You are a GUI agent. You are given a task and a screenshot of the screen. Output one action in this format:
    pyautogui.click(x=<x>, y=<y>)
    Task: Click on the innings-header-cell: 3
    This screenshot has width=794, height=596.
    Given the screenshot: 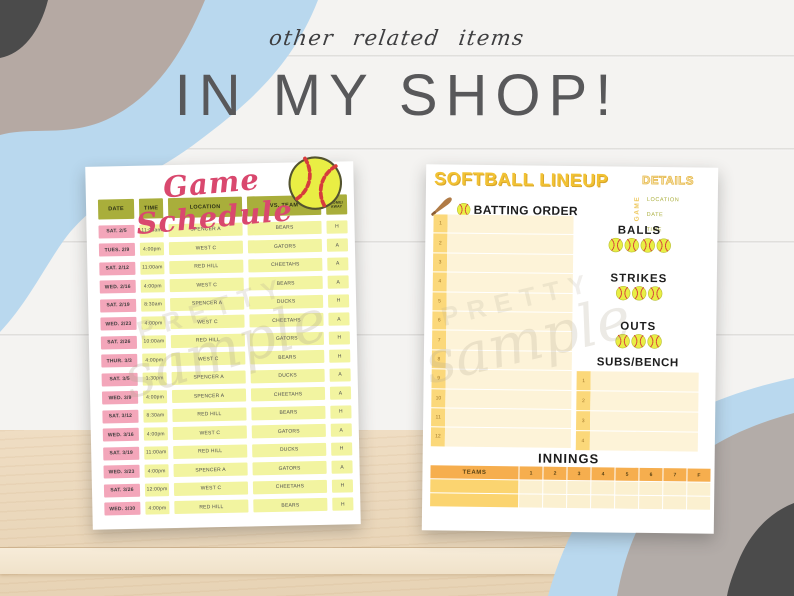 What is the action you would take?
    pyautogui.click(x=579, y=473)
    